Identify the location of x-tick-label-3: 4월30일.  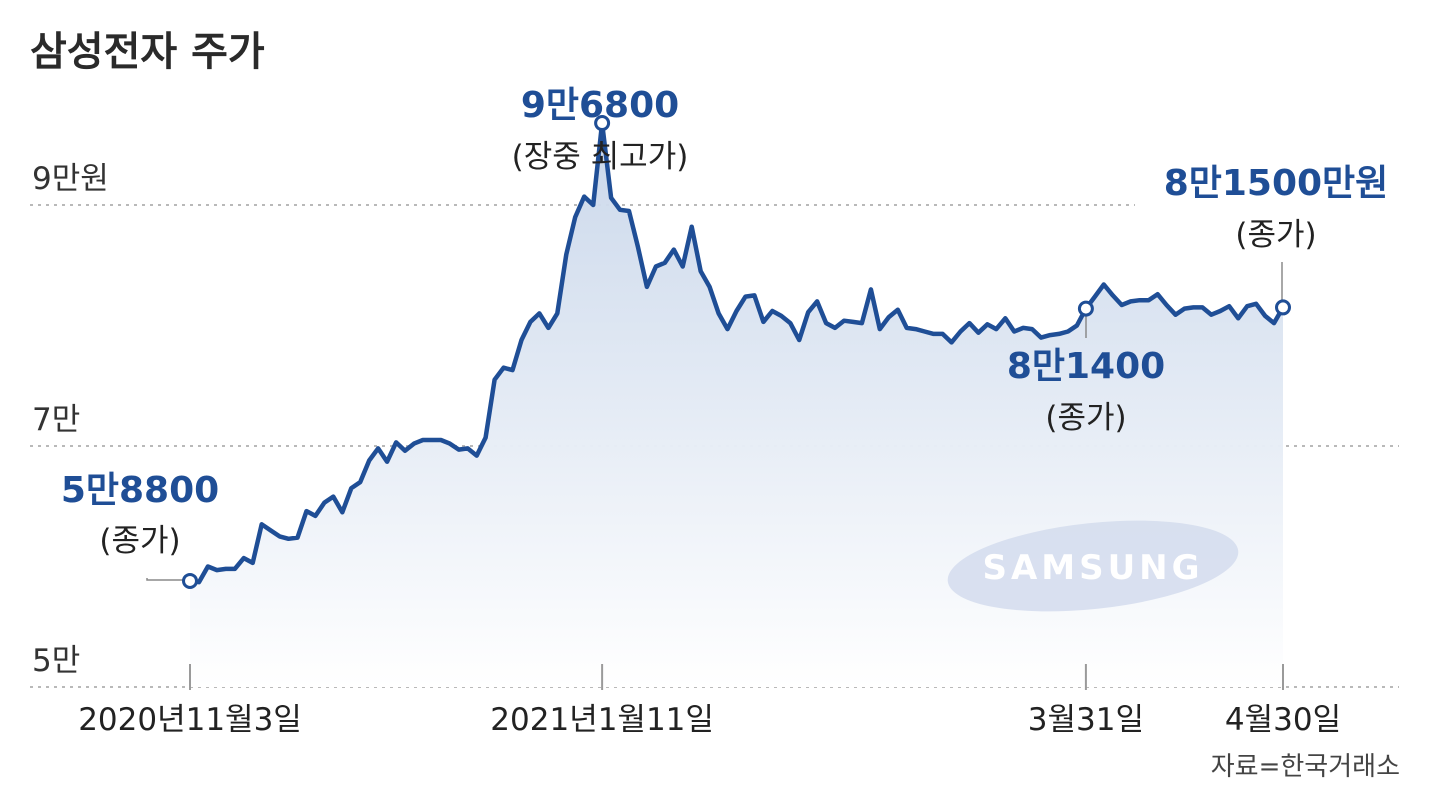
(1283, 720).